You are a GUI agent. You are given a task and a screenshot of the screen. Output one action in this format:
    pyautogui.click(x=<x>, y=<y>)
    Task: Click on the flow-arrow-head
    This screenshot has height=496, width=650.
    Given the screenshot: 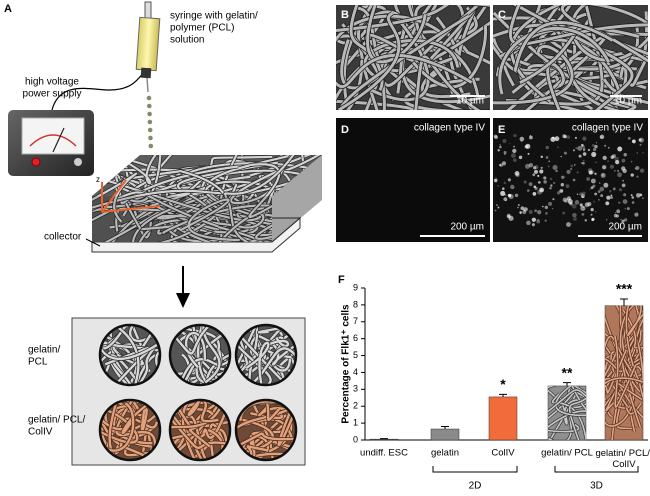 What is the action you would take?
    pyautogui.click(x=183, y=300)
    